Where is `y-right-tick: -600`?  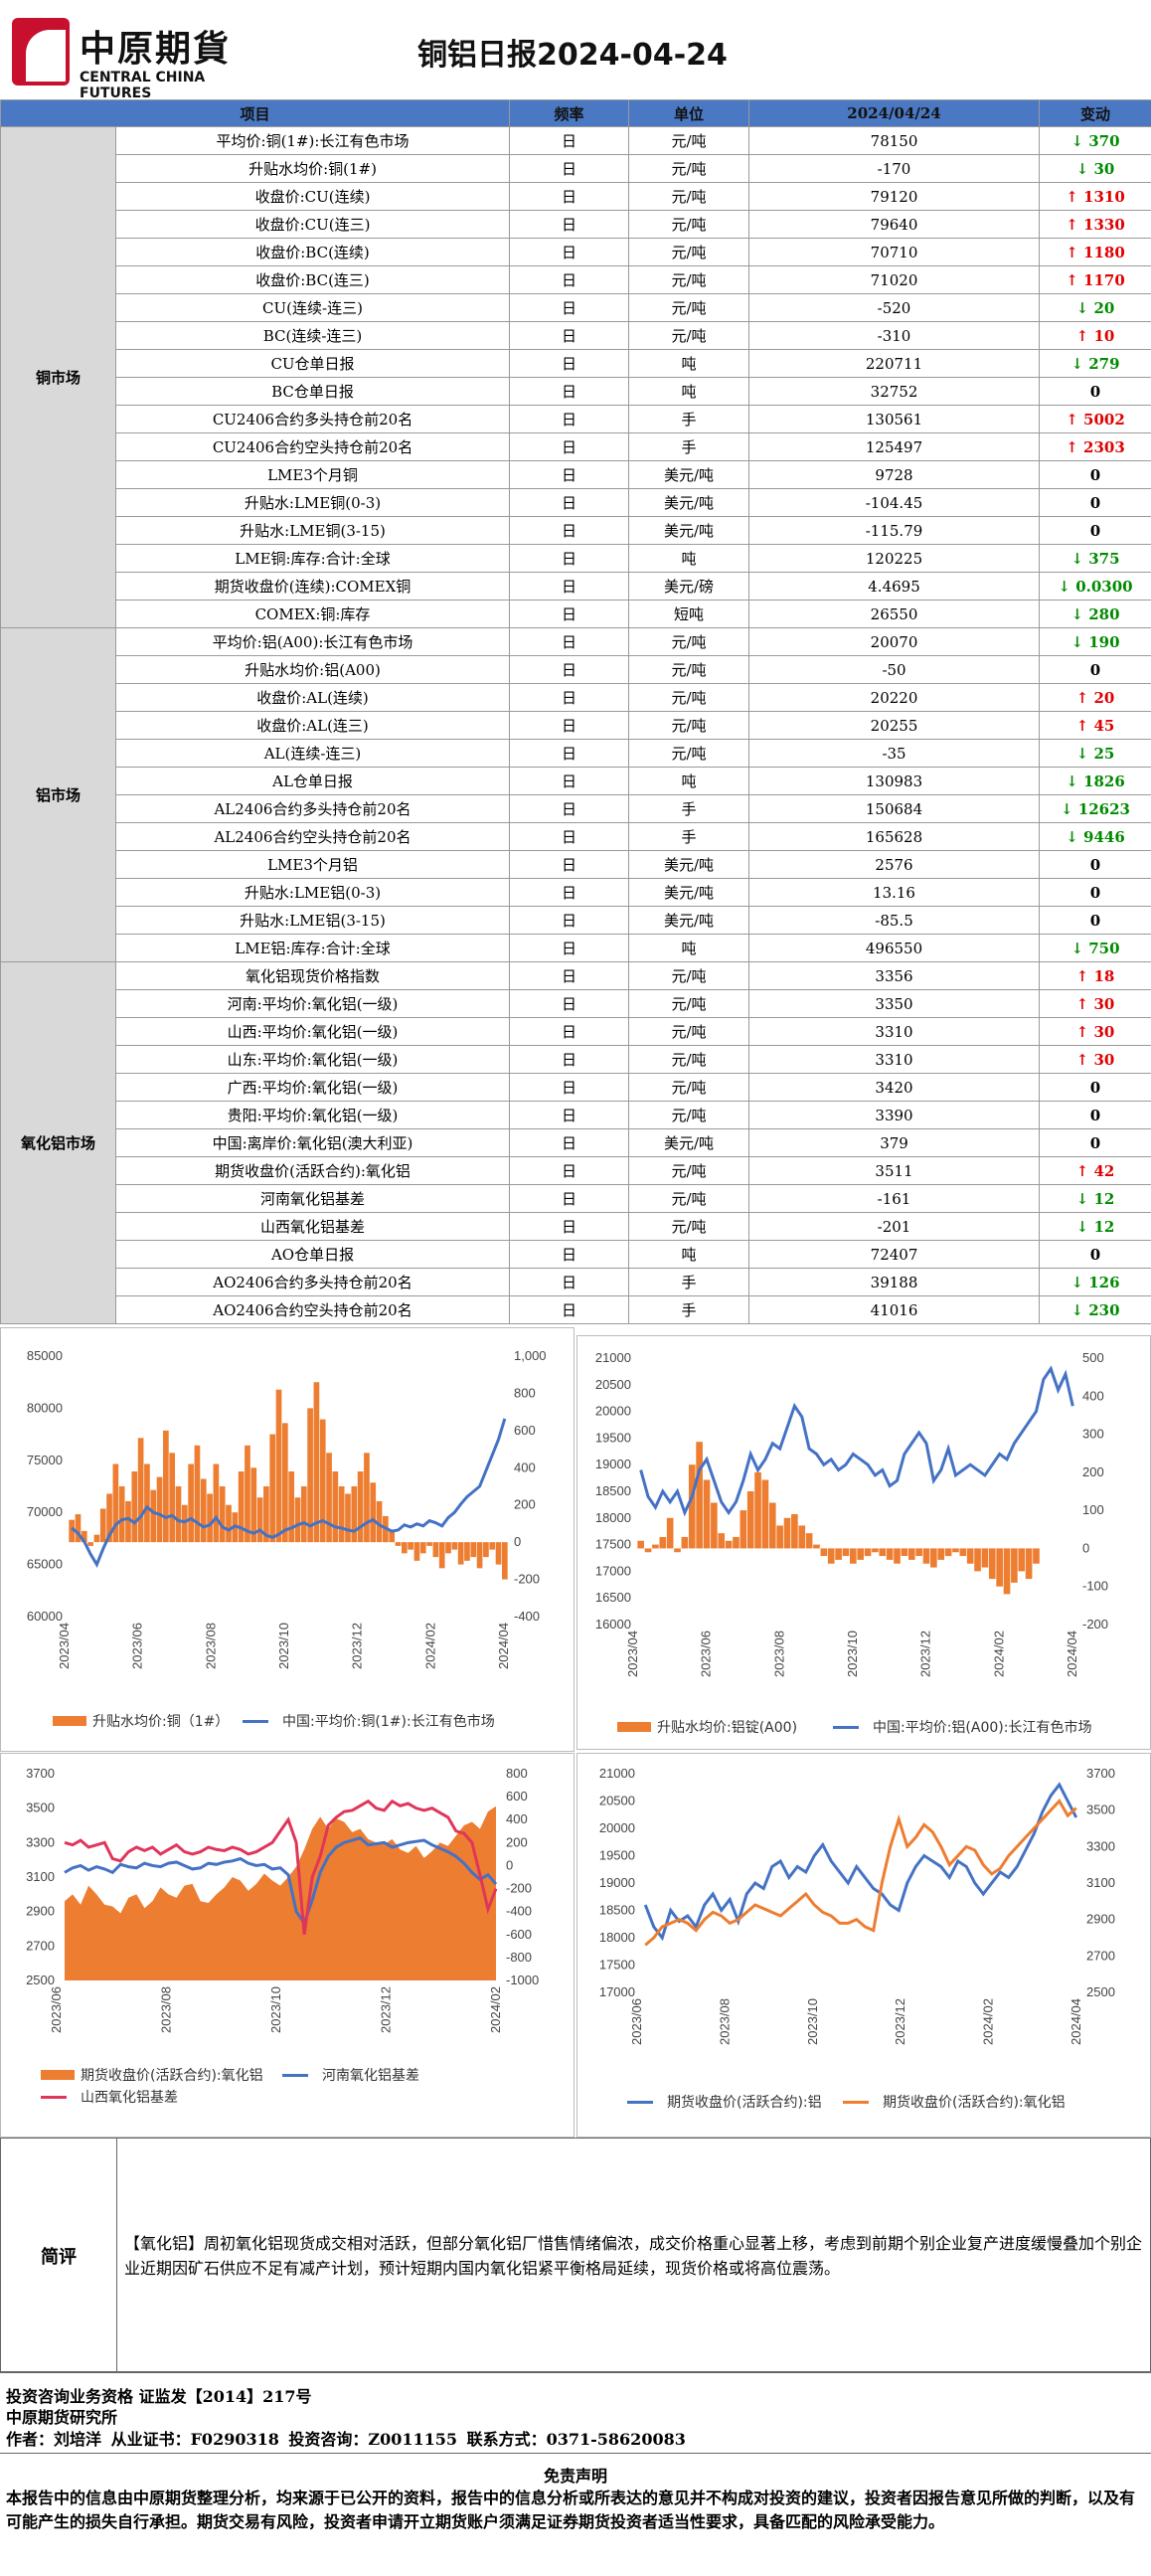 y-right-tick: -600 is located at coordinates (519, 1934).